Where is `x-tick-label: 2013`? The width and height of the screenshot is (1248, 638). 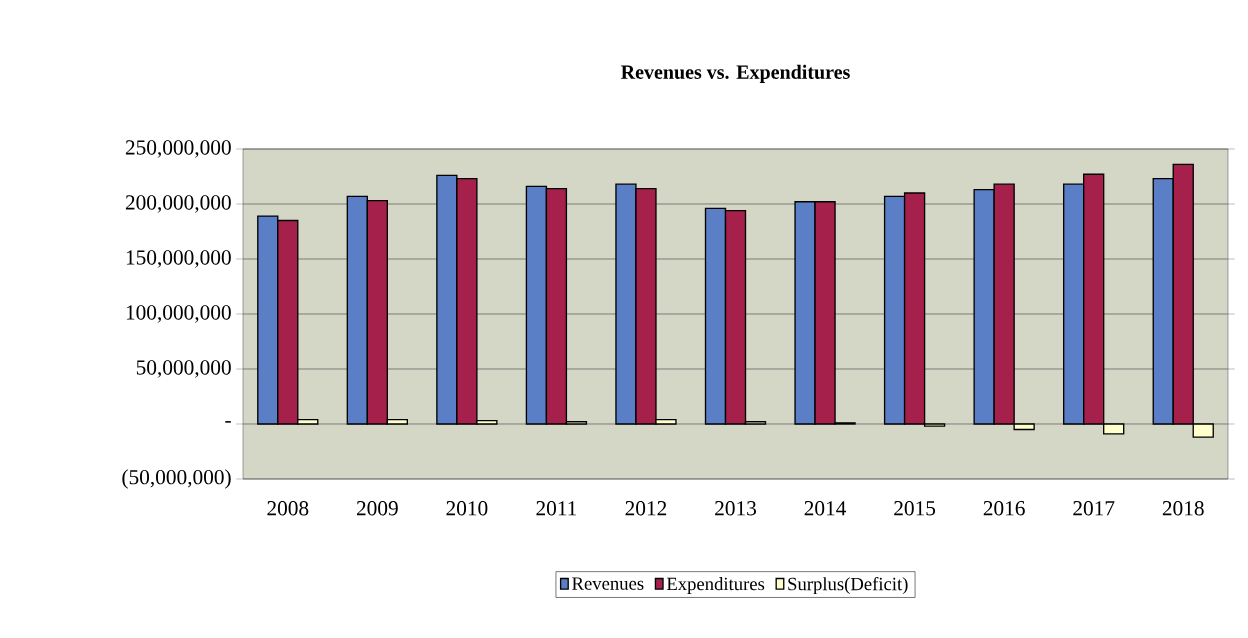 x-tick-label: 2013 is located at coordinates (735, 508).